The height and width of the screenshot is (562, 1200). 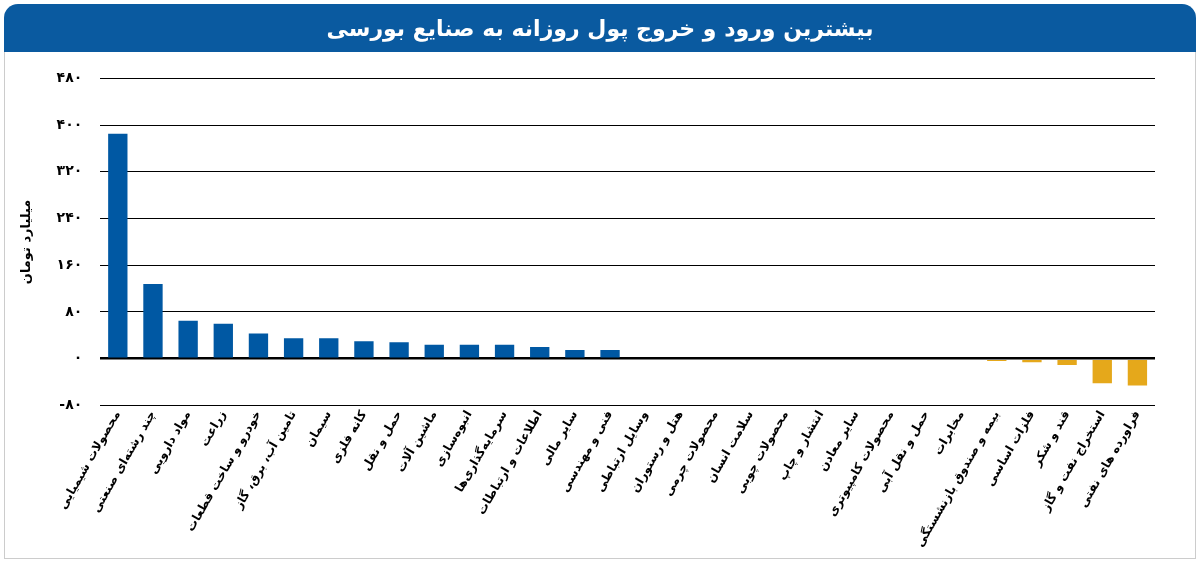 What do you see at coordinates (26, 242) in the screenshot?
I see `y-axis-title: میلیارد تومان` at bounding box center [26, 242].